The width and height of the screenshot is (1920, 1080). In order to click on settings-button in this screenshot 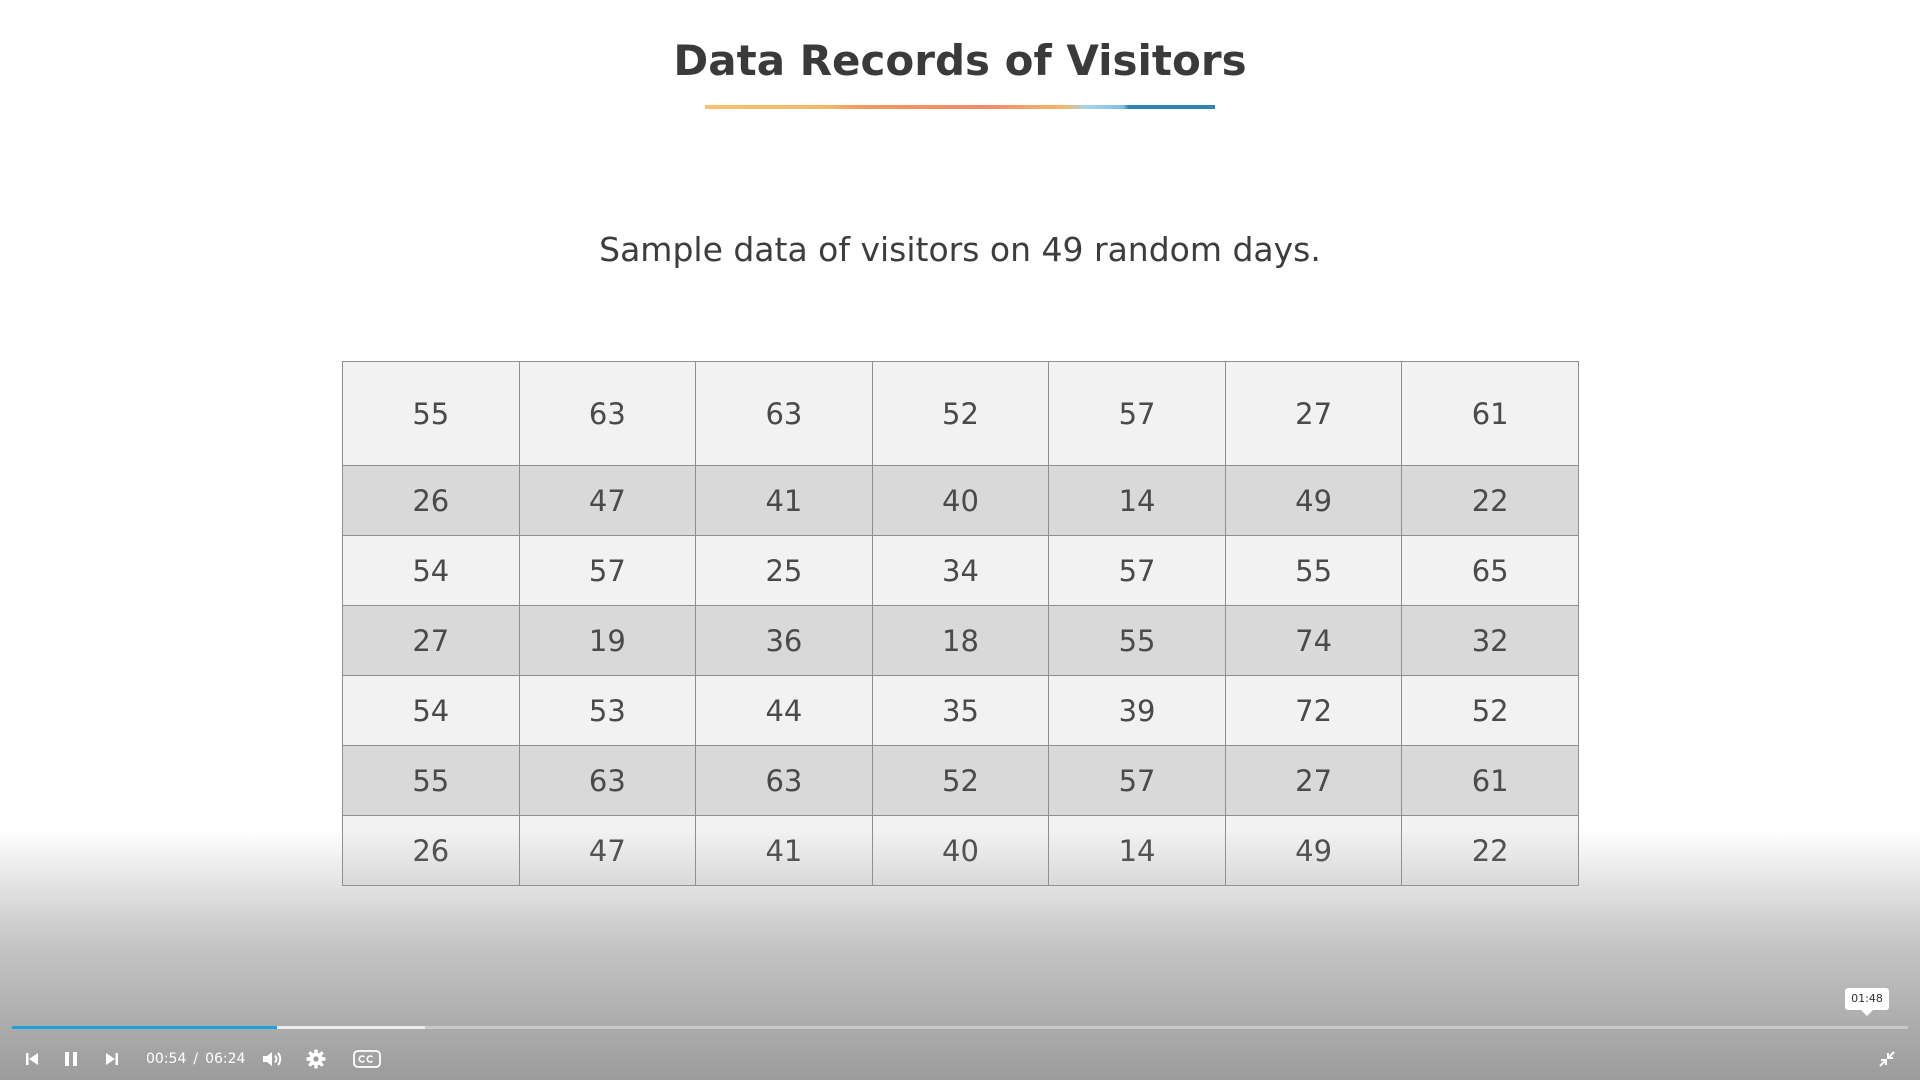, I will do `click(316, 1059)`.